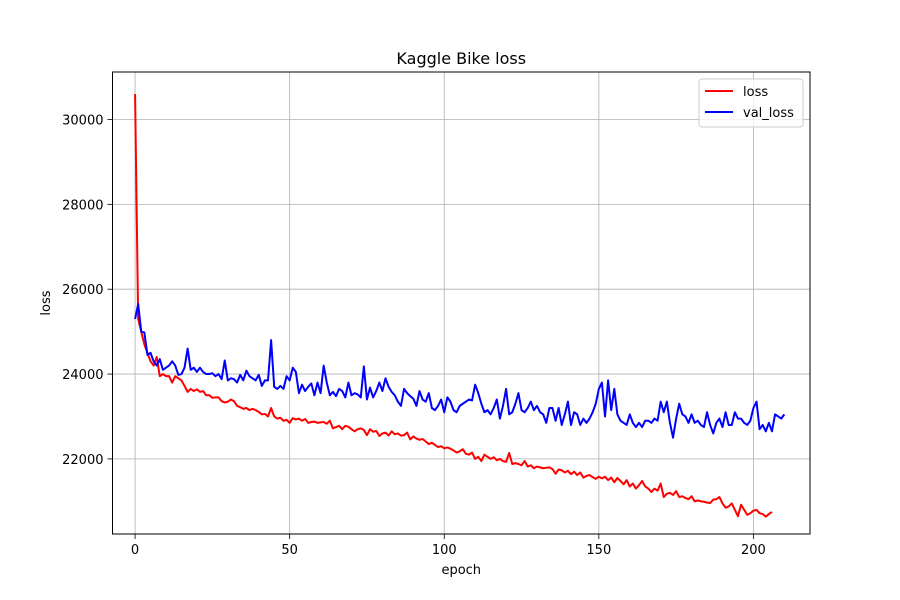 This screenshot has height=600, width=900. Describe the element at coordinates (82, 375) in the screenshot. I see `y-tick-label: 24000` at that location.